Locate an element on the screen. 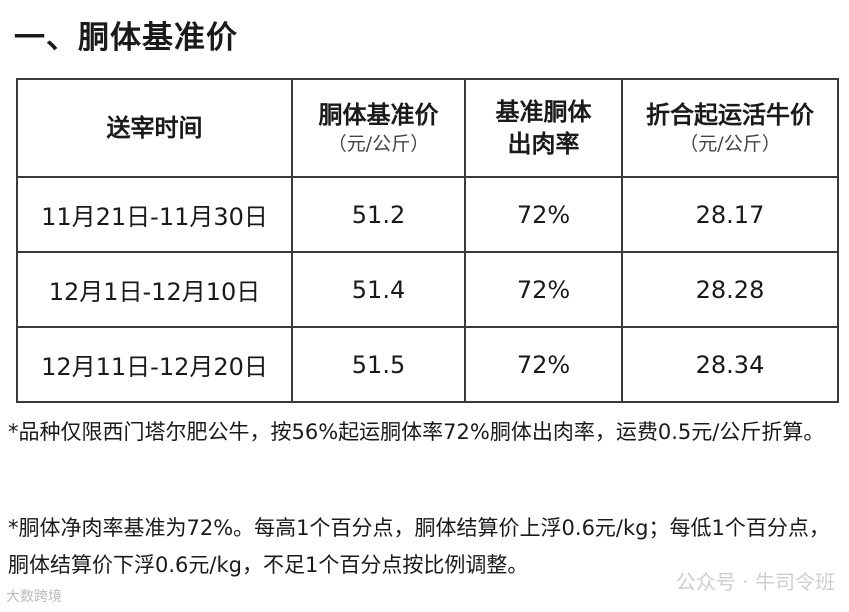 This screenshot has height=612, width=849. table-row: 11月21日-11月30日 51.2 72% 28.17 is located at coordinates (427, 214).